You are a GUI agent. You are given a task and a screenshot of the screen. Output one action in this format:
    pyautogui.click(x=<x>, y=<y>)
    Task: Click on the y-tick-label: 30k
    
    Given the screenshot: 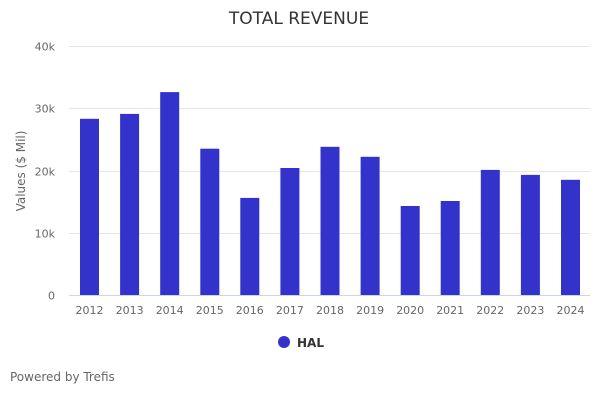 What is the action you would take?
    pyautogui.click(x=45, y=109)
    